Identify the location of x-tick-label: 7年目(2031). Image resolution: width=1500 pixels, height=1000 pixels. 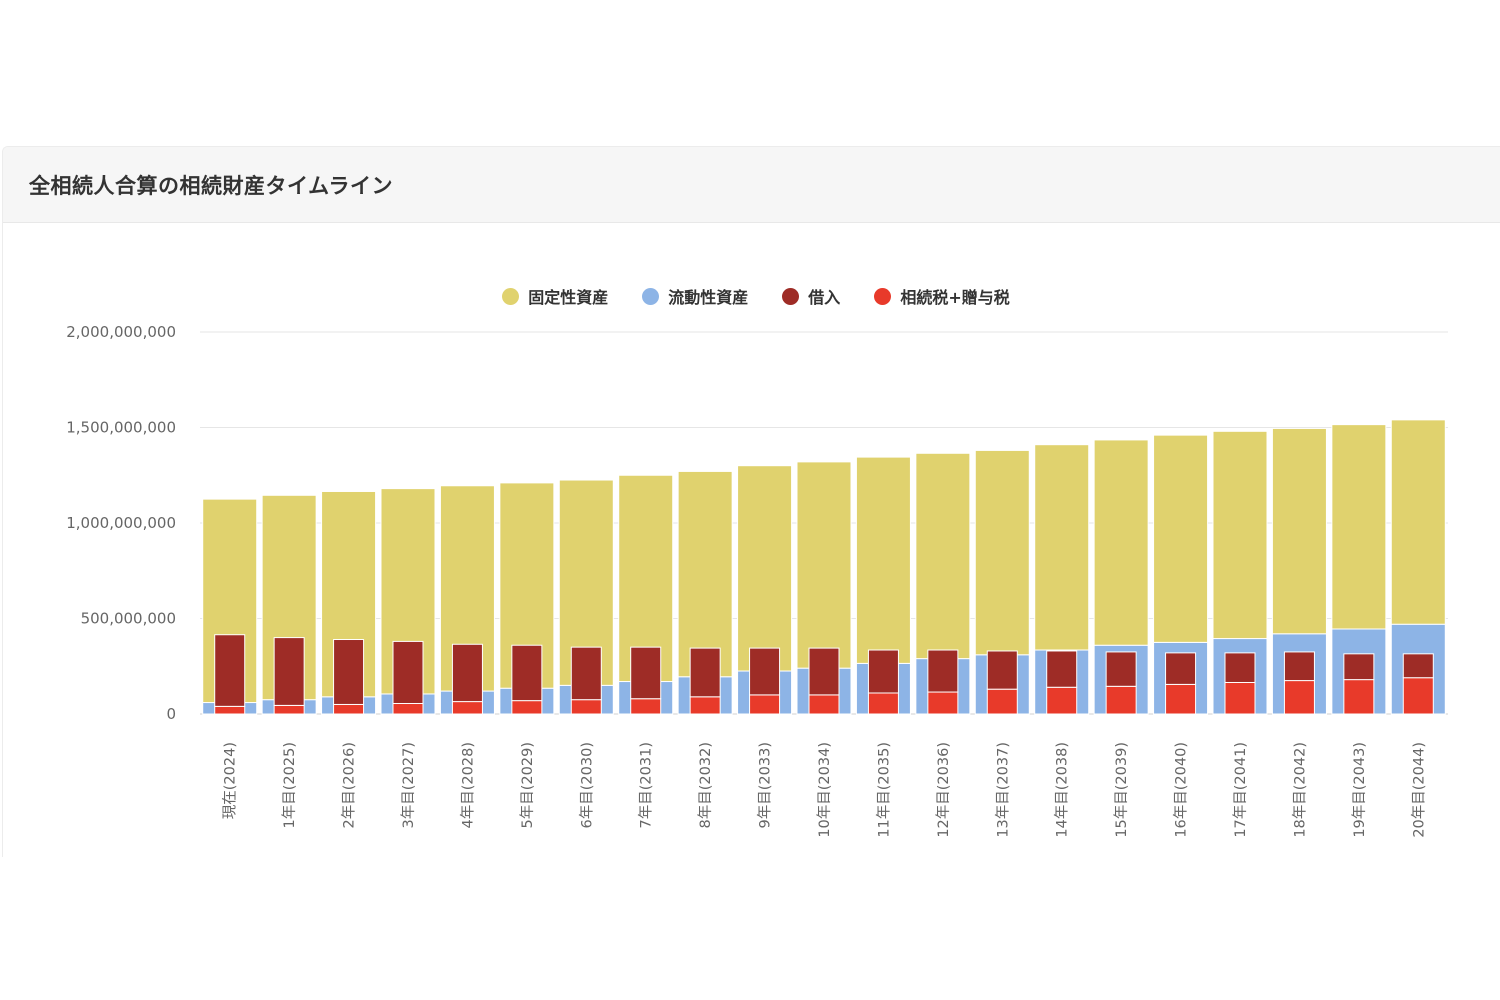
(646, 785).